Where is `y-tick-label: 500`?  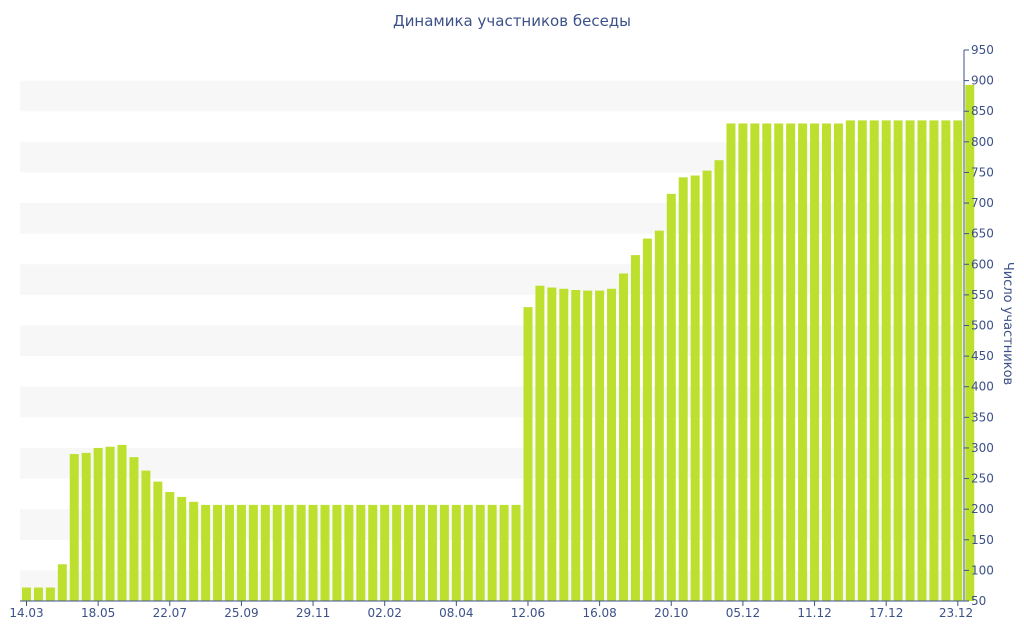
y-tick-label: 500 is located at coordinates (982, 326).